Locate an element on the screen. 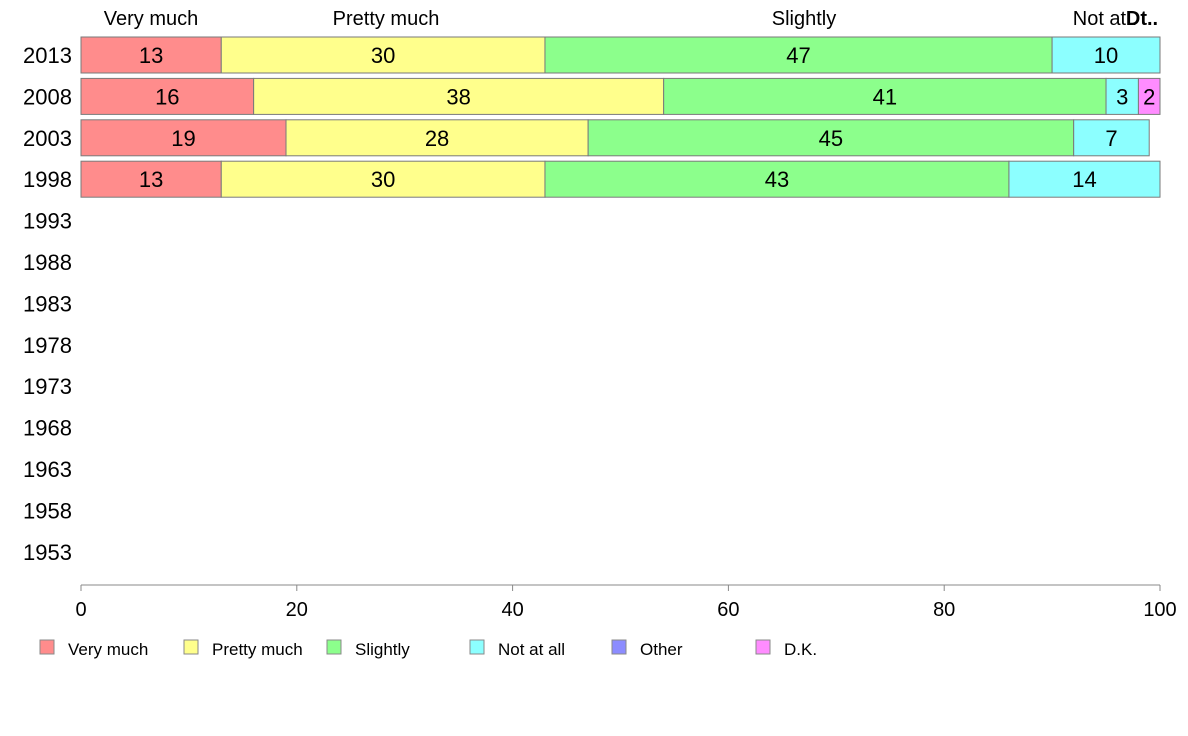  bar-value-label: 2 is located at coordinates (1149, 96).